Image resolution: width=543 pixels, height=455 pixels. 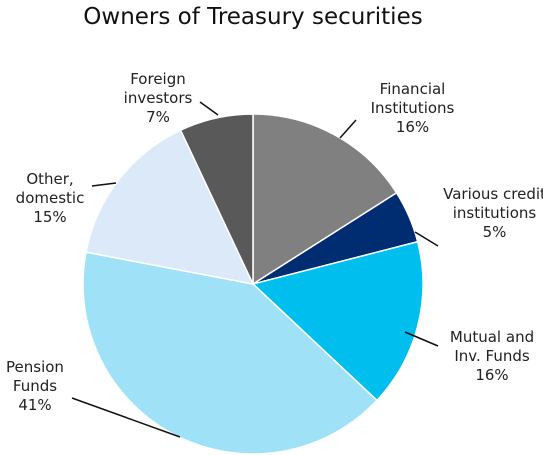 I want to click on value-label: 15%, so click(x=50, y=217).